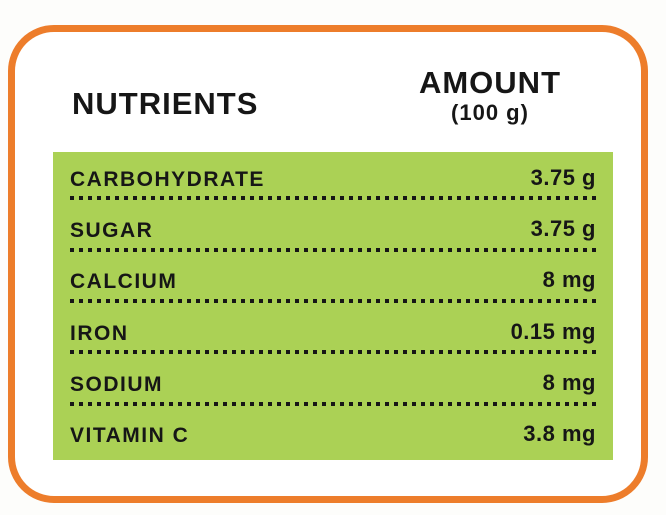 This screenshot has width=666, height=515. I want to click on table-row: IRON 0.15 mg, so click(333, 331).